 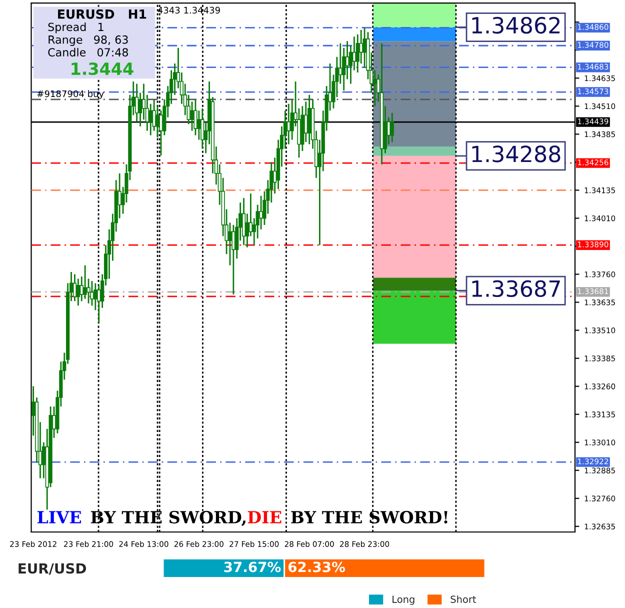 I want to click on annotation: 1.33687, so click(x=516, y=289).